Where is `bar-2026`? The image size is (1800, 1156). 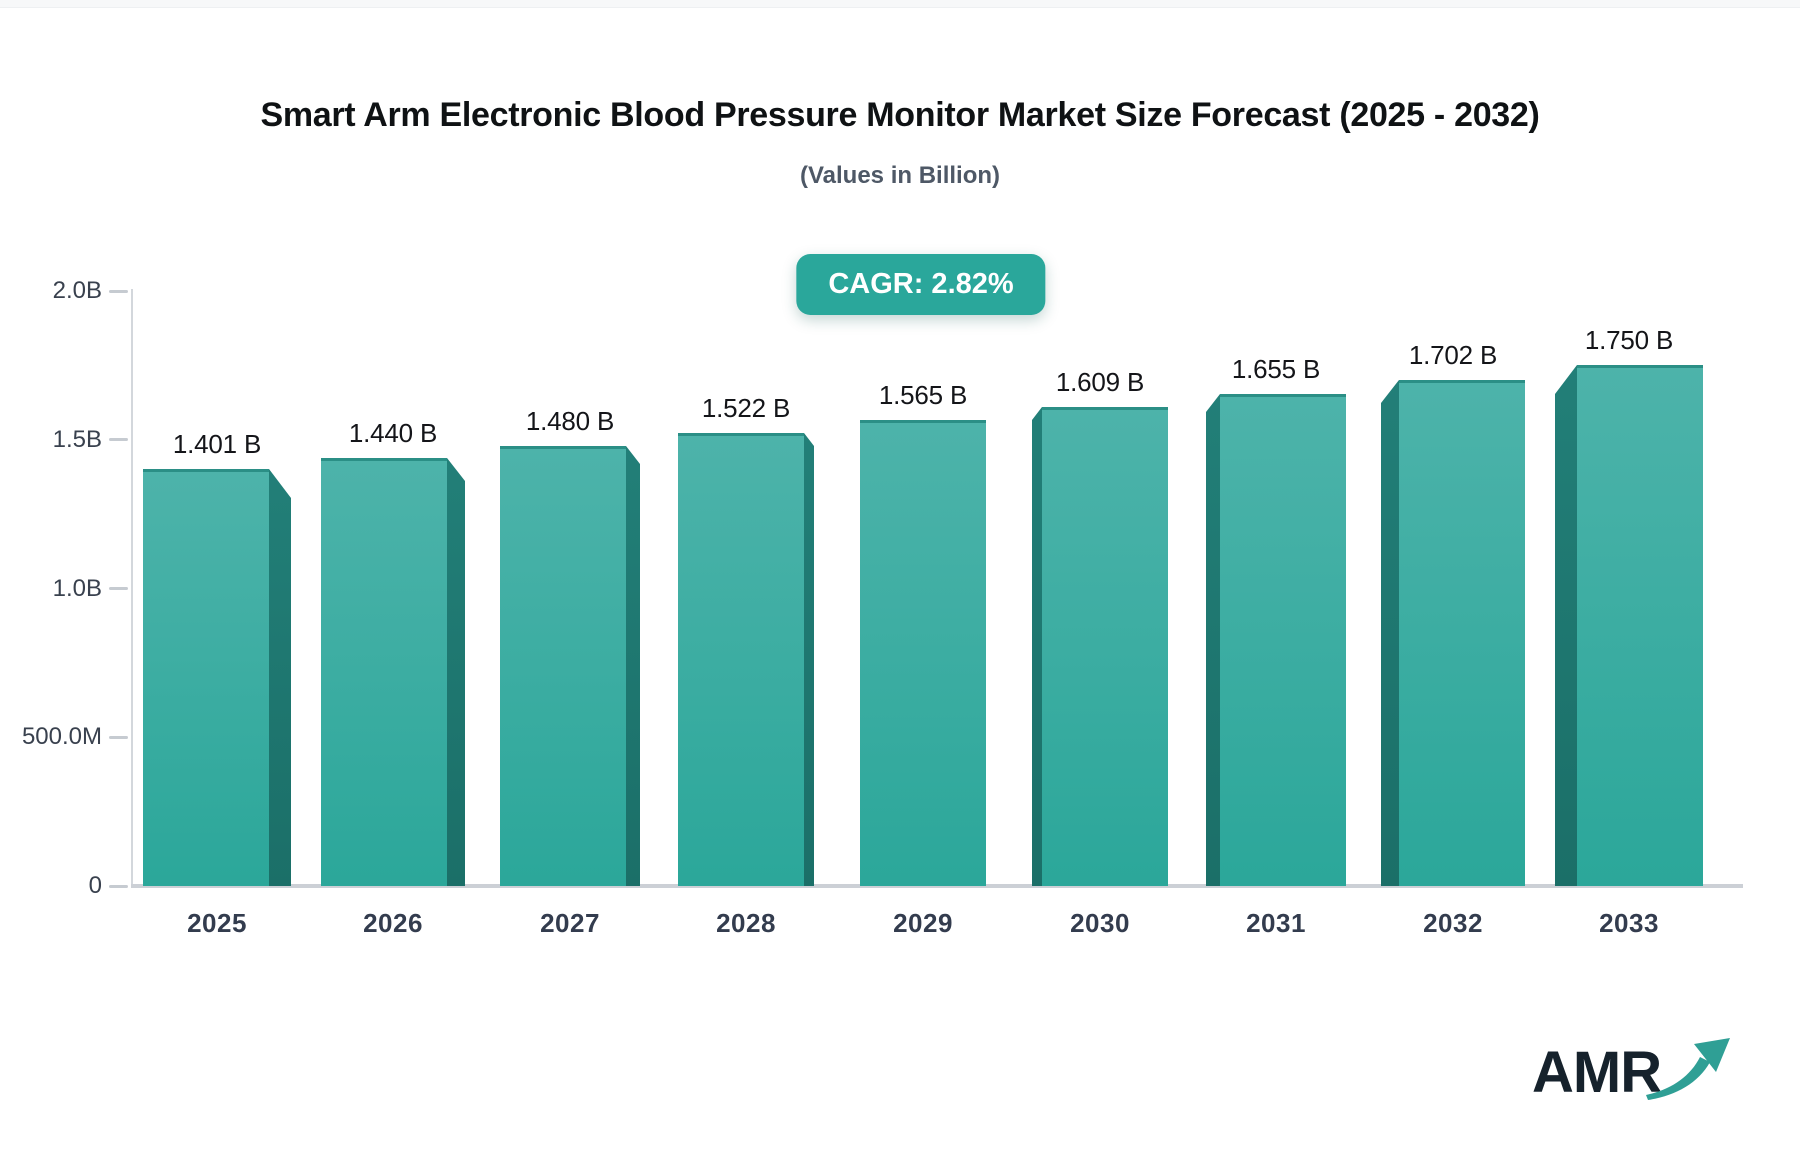 bar-2026 is located at coordinates (384, 672).